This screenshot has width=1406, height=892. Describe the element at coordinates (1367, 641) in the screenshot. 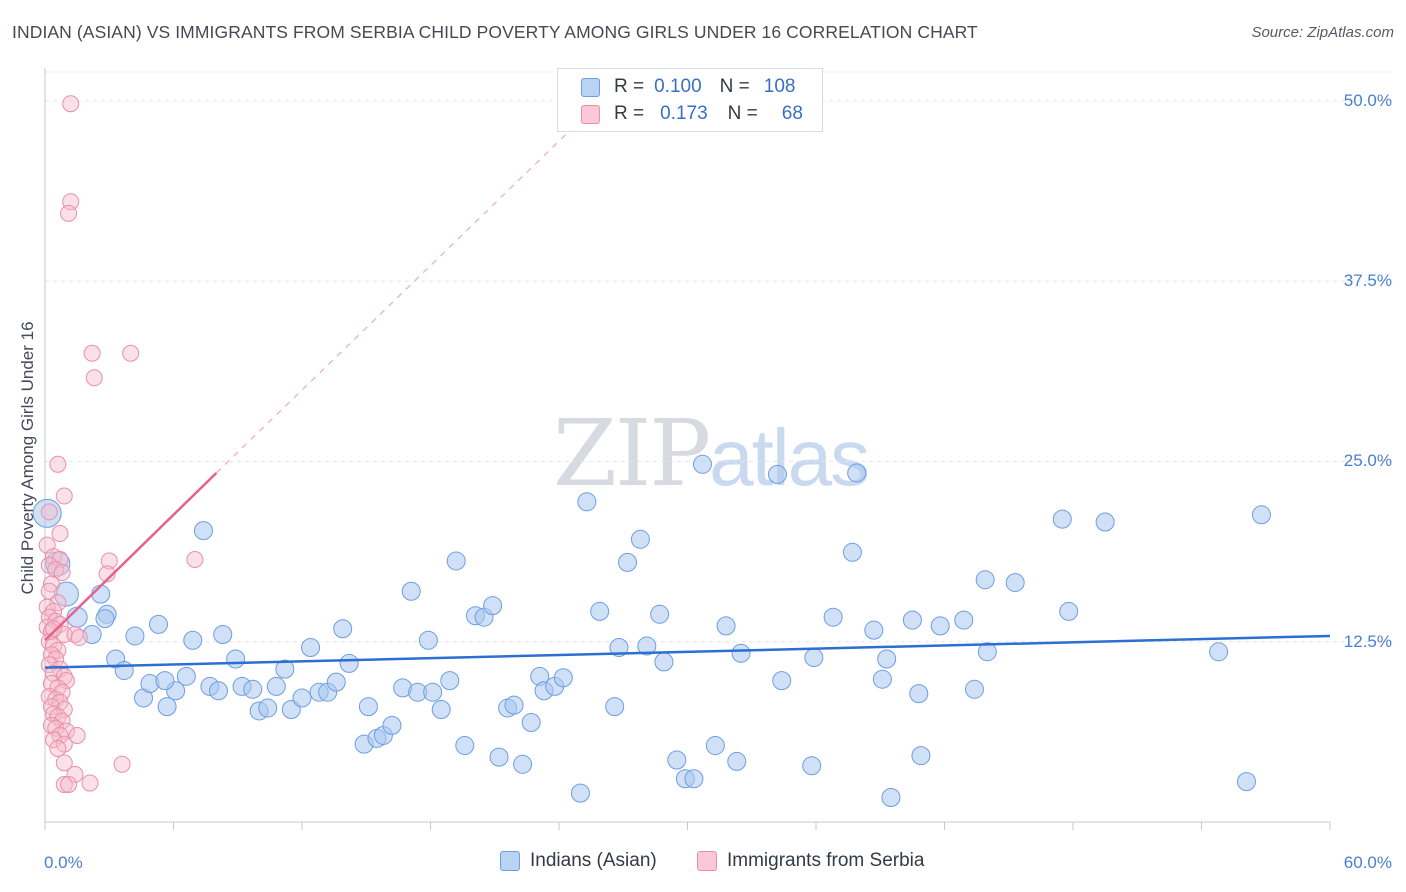

I see `y-tick-label: 12.5%` at that location.